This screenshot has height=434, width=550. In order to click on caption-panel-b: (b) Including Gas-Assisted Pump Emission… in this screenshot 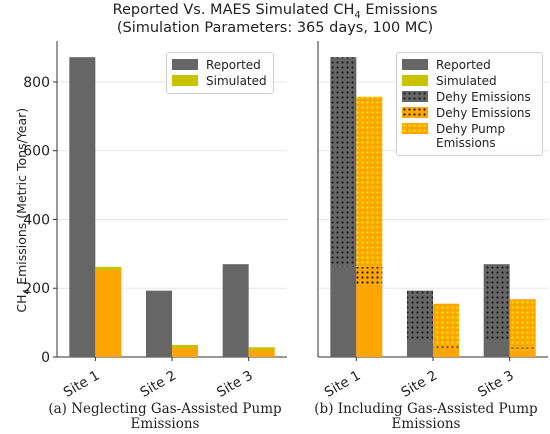, I will do `click(426, 416)`.